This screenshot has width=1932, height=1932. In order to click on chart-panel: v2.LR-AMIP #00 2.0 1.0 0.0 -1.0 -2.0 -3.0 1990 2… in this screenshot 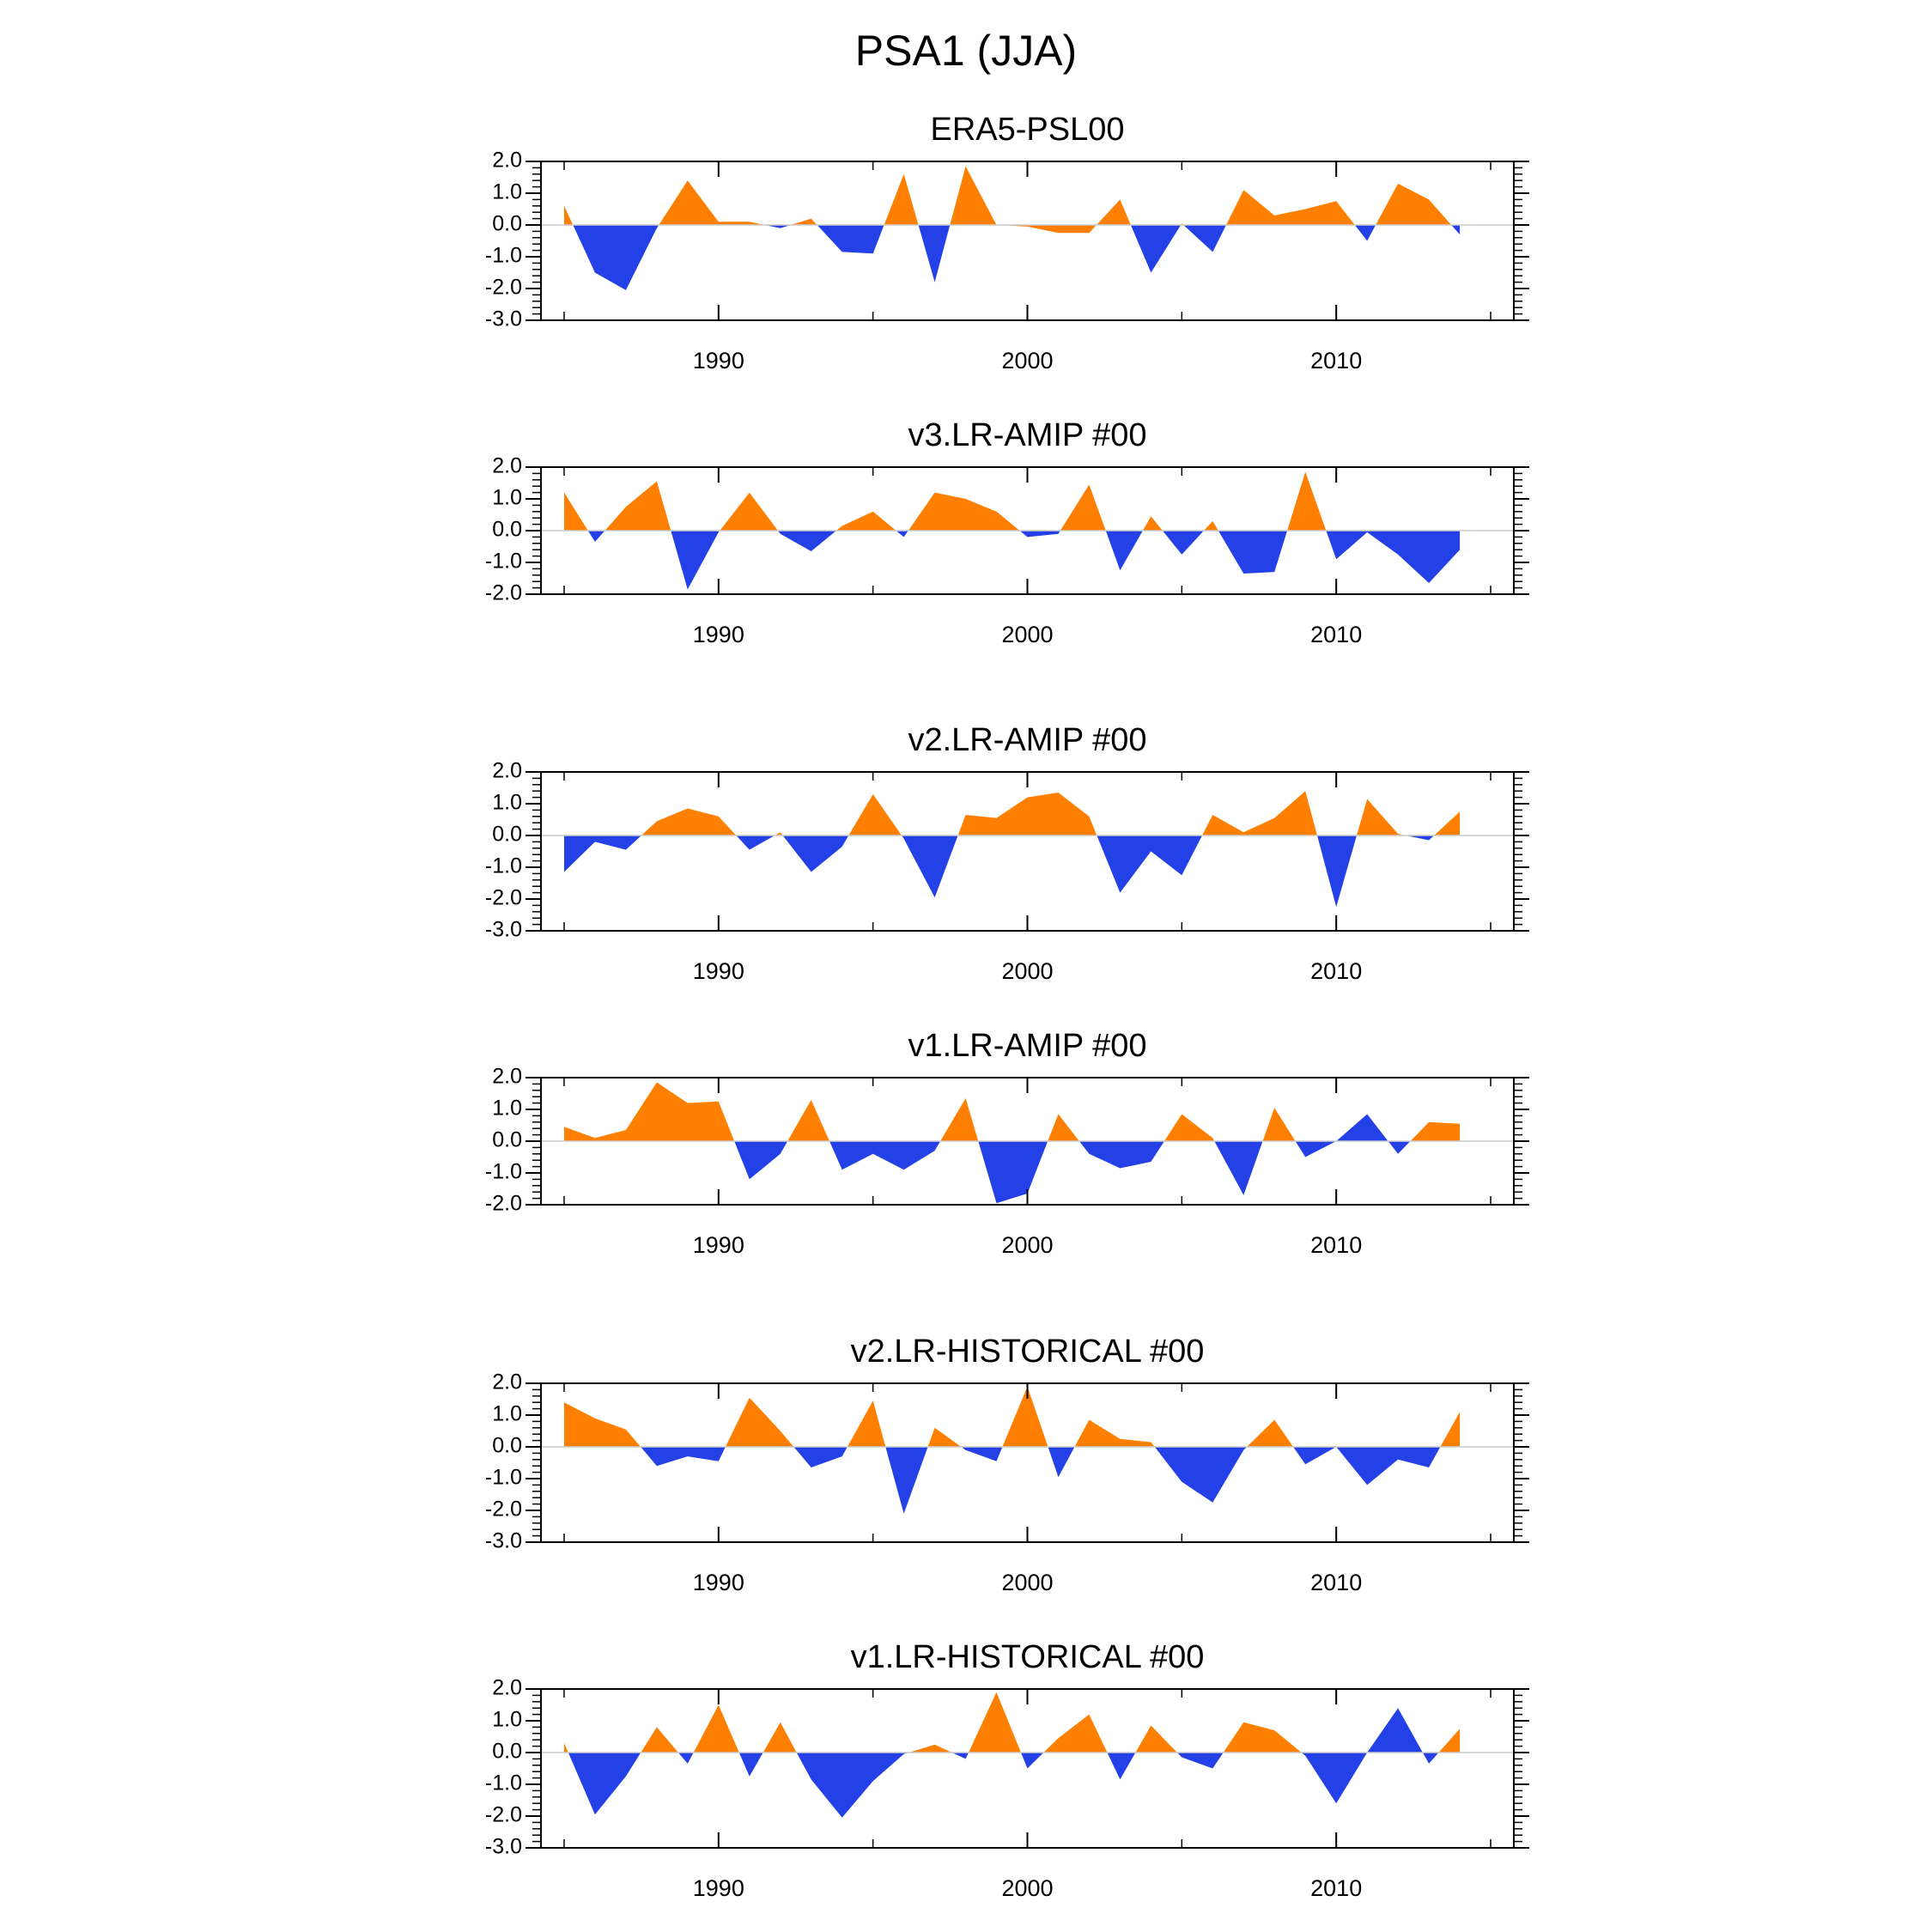, I will do `click(1007, 853)`.